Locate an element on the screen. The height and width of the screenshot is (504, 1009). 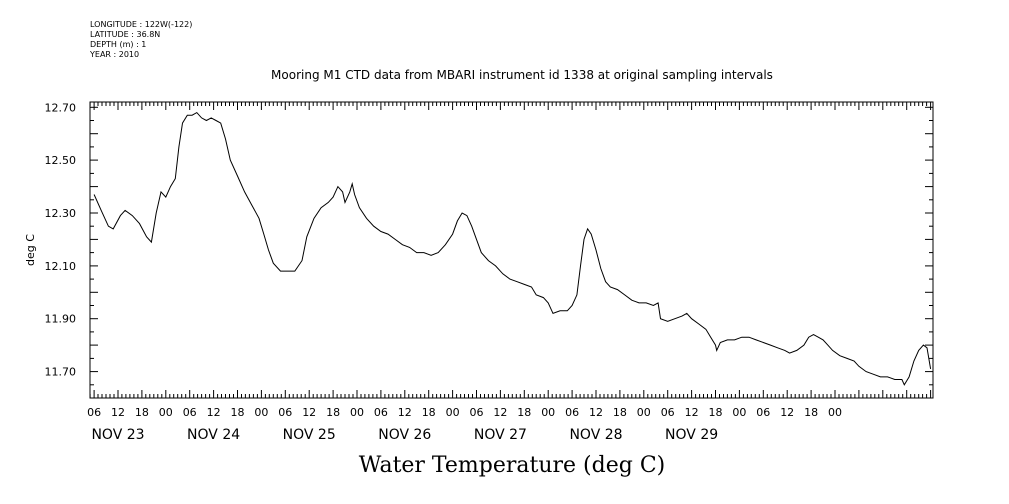
x-day-label: NOV 24 is located at coordinates (213, 435).